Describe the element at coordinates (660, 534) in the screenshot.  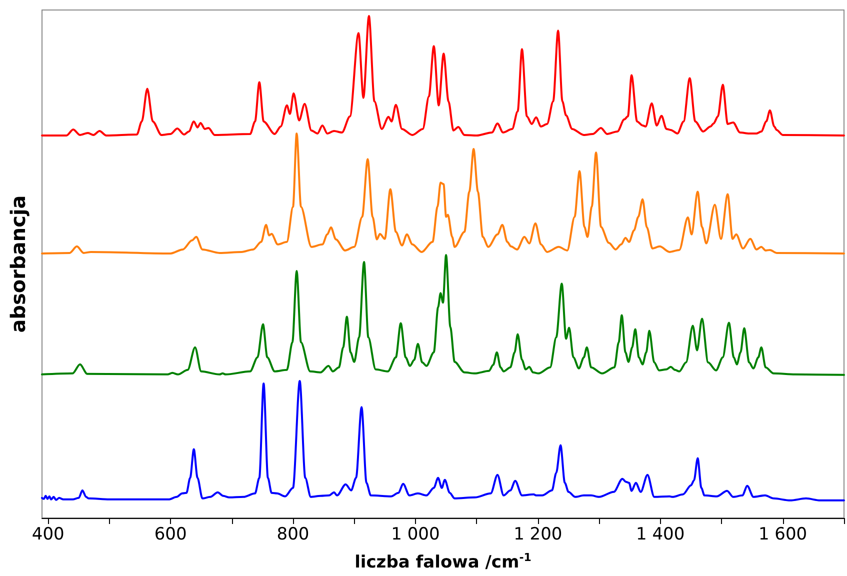
I see `x-tick-label: 1 400` at that location.